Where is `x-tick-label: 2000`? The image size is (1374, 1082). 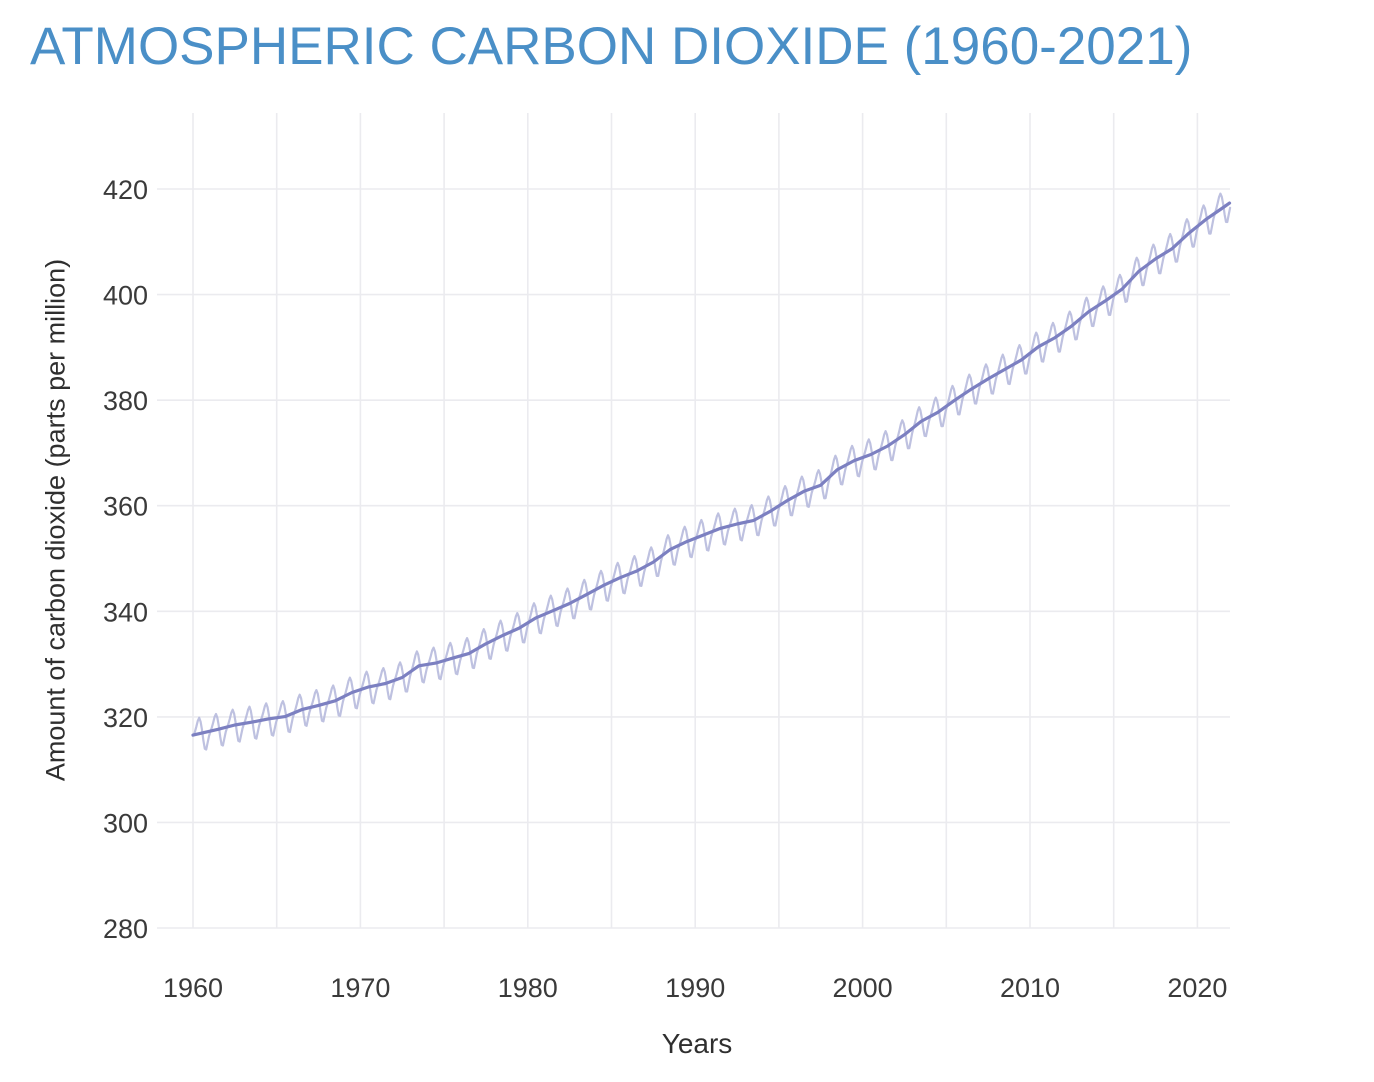
x-tick-label: 2000 is located at coordinates (863, 988).